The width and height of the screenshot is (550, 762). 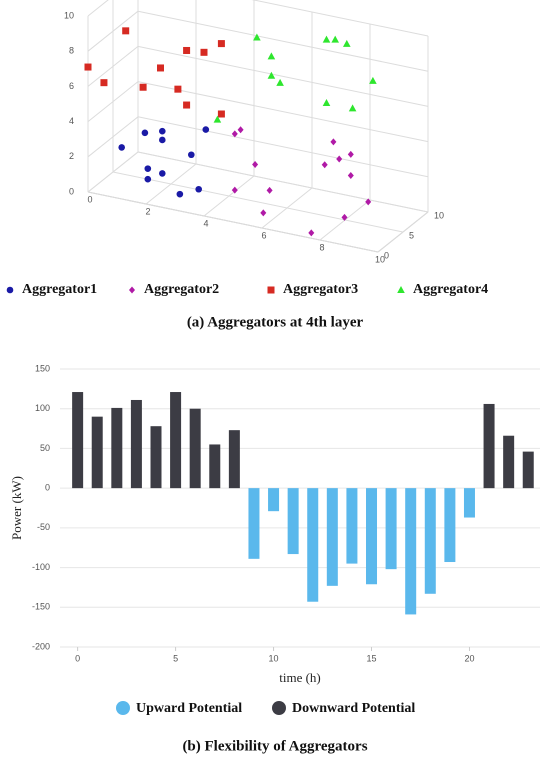 What do you see at coordinates (411, 235) in the screenshot?
I see `y-tick-label: 5` at bounding box center [411, 235].